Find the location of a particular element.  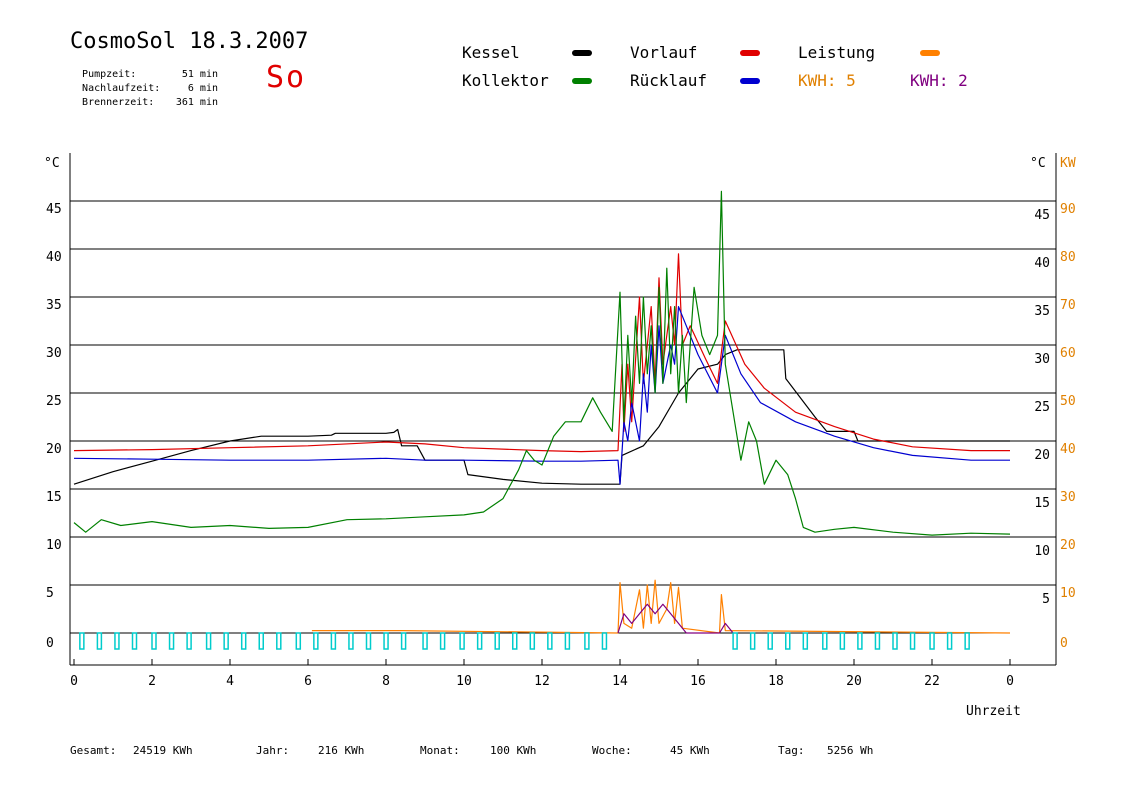

y-tick-left-10: 10 is located at coordinates (54, 545).